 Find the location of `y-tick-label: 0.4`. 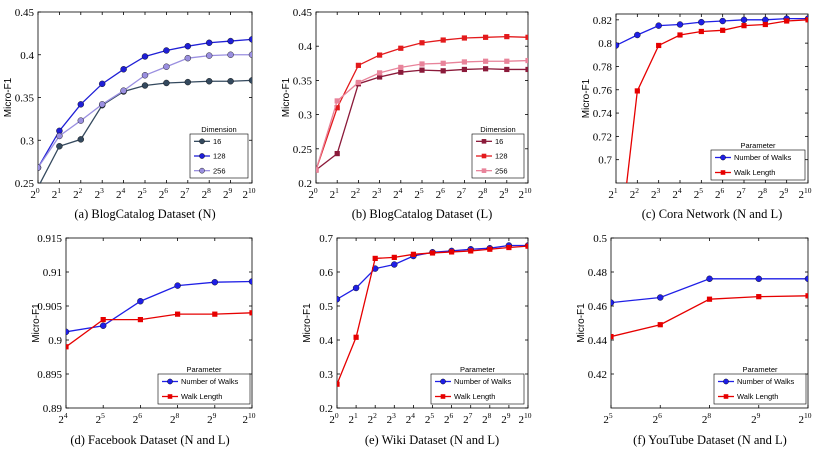

y-tick-label: 0.4 is located at coordinates (27, 56).